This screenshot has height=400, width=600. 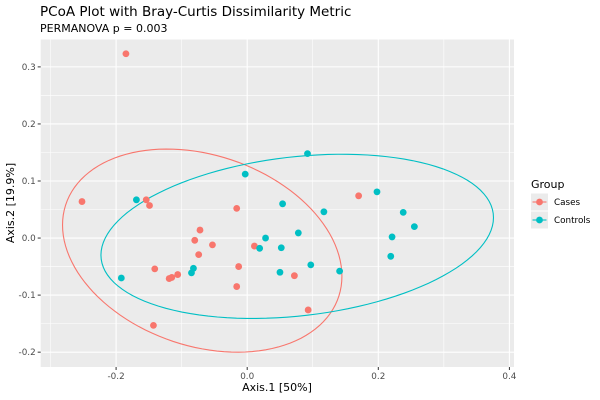 What do you see at coordinates (29, 68) in the screenshot?
I see `y-tick-label: 0.3` at bounding box center [29, 68].